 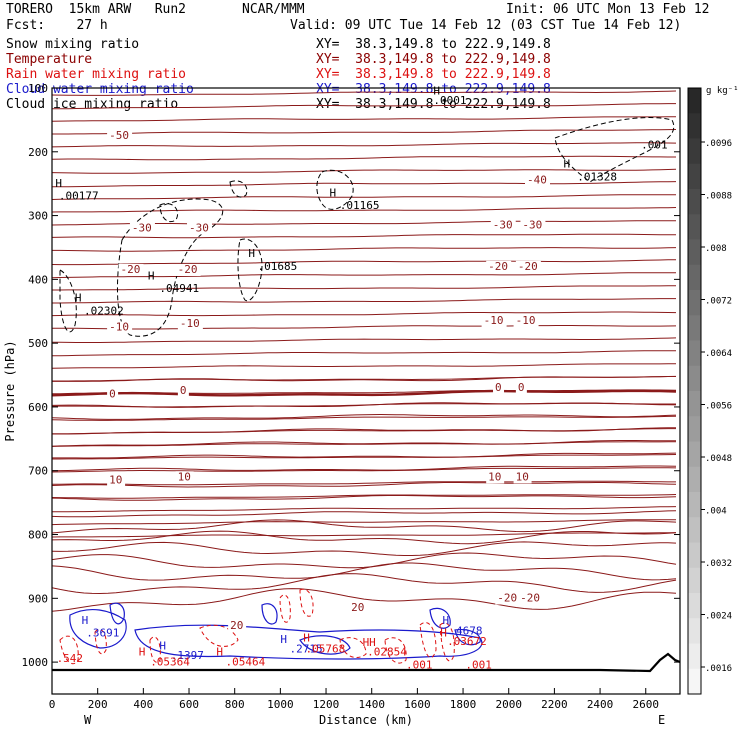 What do you see at coordinates (52, 704) in the screenshot?
I see `x-tick-label: 0` at bounding box center [52, 704].